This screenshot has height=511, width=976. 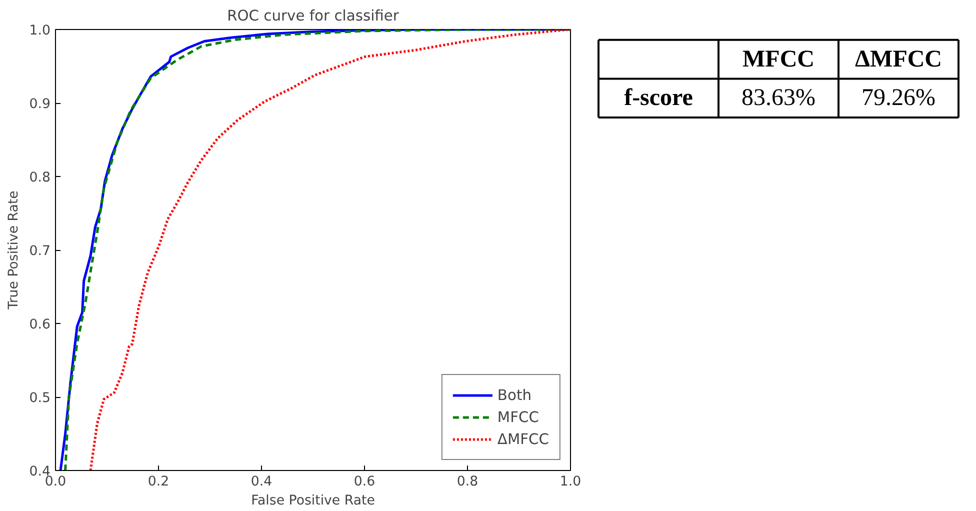 What do you see at coordinates (40, 31) in the screenshot?
I see `y-tick-label: 1.0` at bounding box center [40, 31].